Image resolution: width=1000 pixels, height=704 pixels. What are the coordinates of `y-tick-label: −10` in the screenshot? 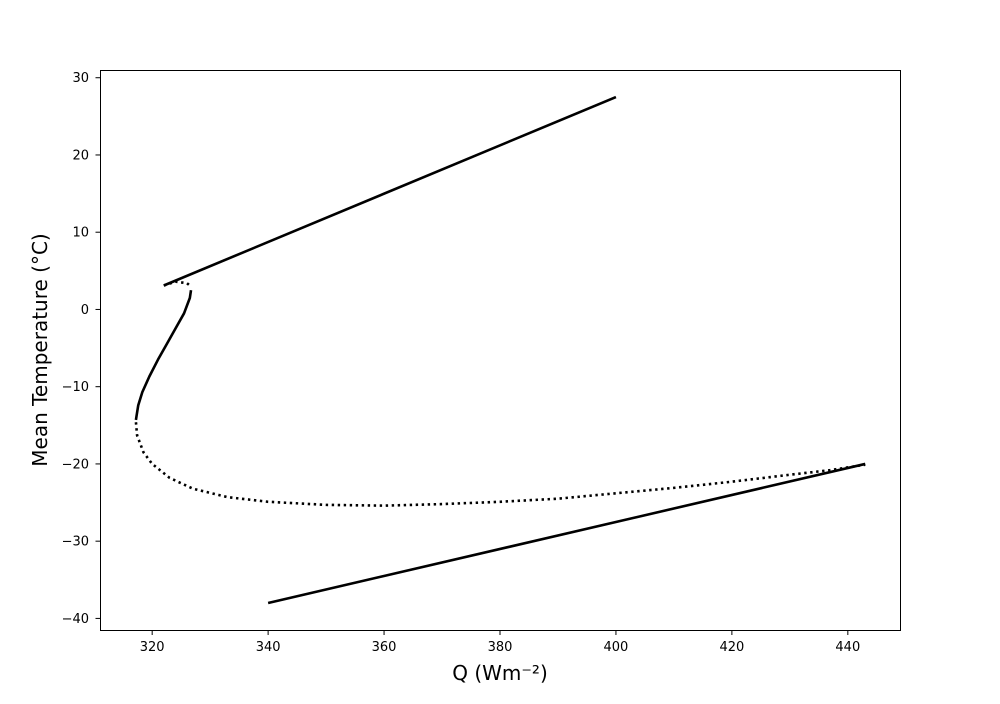 It's located at (75, 387).